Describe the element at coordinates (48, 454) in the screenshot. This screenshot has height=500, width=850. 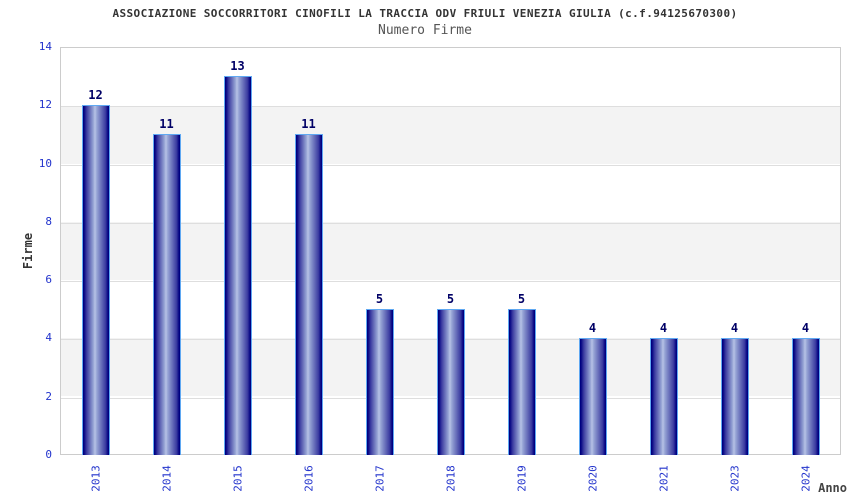
I see `y-tick-label: 0` at that location.